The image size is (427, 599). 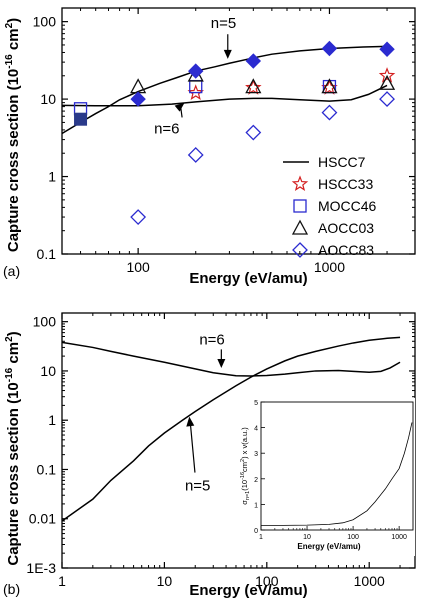 I want to click on inset-y-label-exponent: -16, so click(x=243, y=476).